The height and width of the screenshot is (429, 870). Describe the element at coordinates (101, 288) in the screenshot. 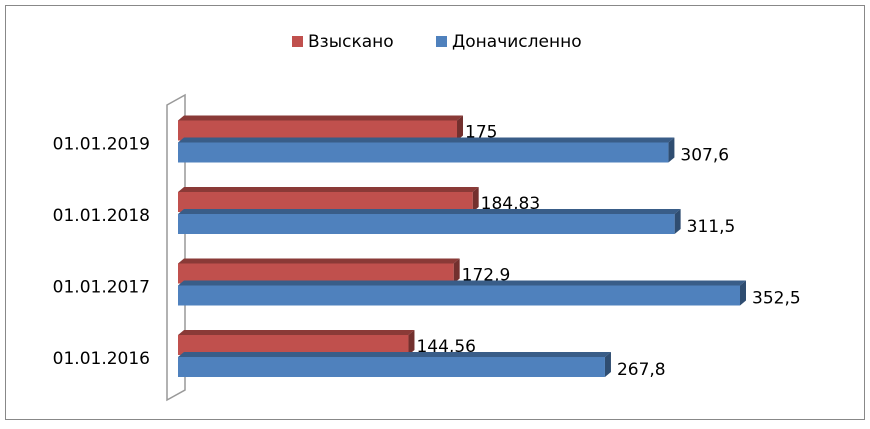

I see `y-tick-label: 01.01.2017` at that location.